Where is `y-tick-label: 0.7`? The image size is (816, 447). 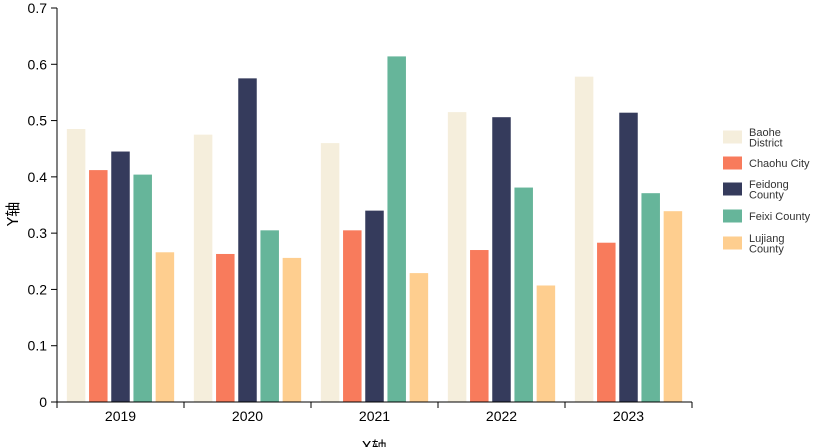 y-tick-label: 0.7 is located at coordinates (38, 8).